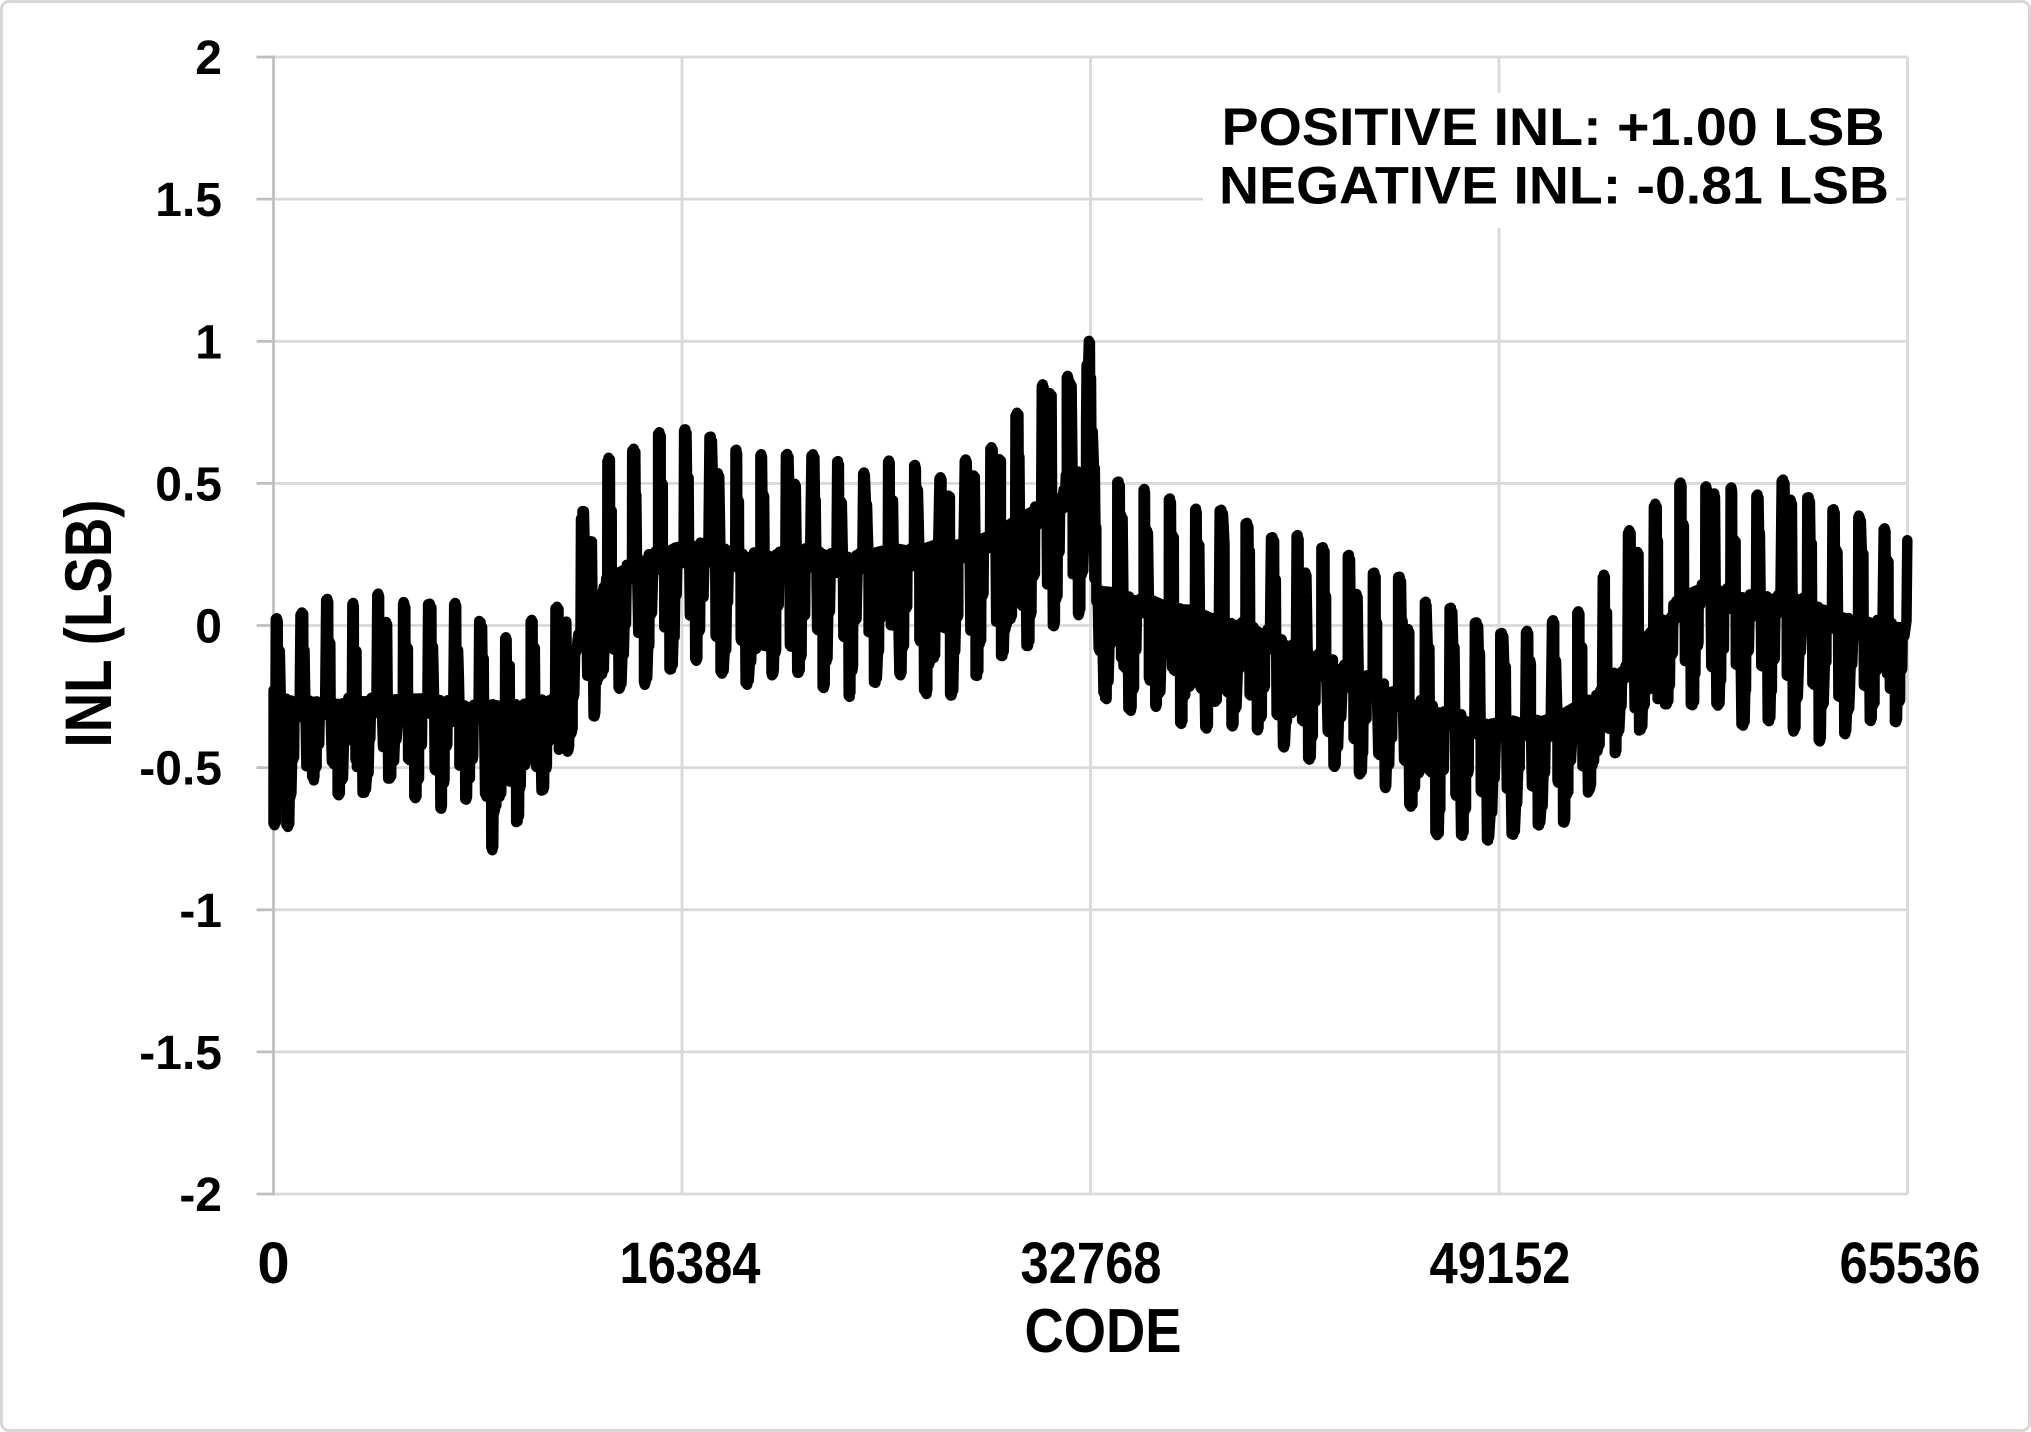  Describe the element at coordinates (1103, 1331) in the screenshot. I see `svg-text: CODE` at that location.